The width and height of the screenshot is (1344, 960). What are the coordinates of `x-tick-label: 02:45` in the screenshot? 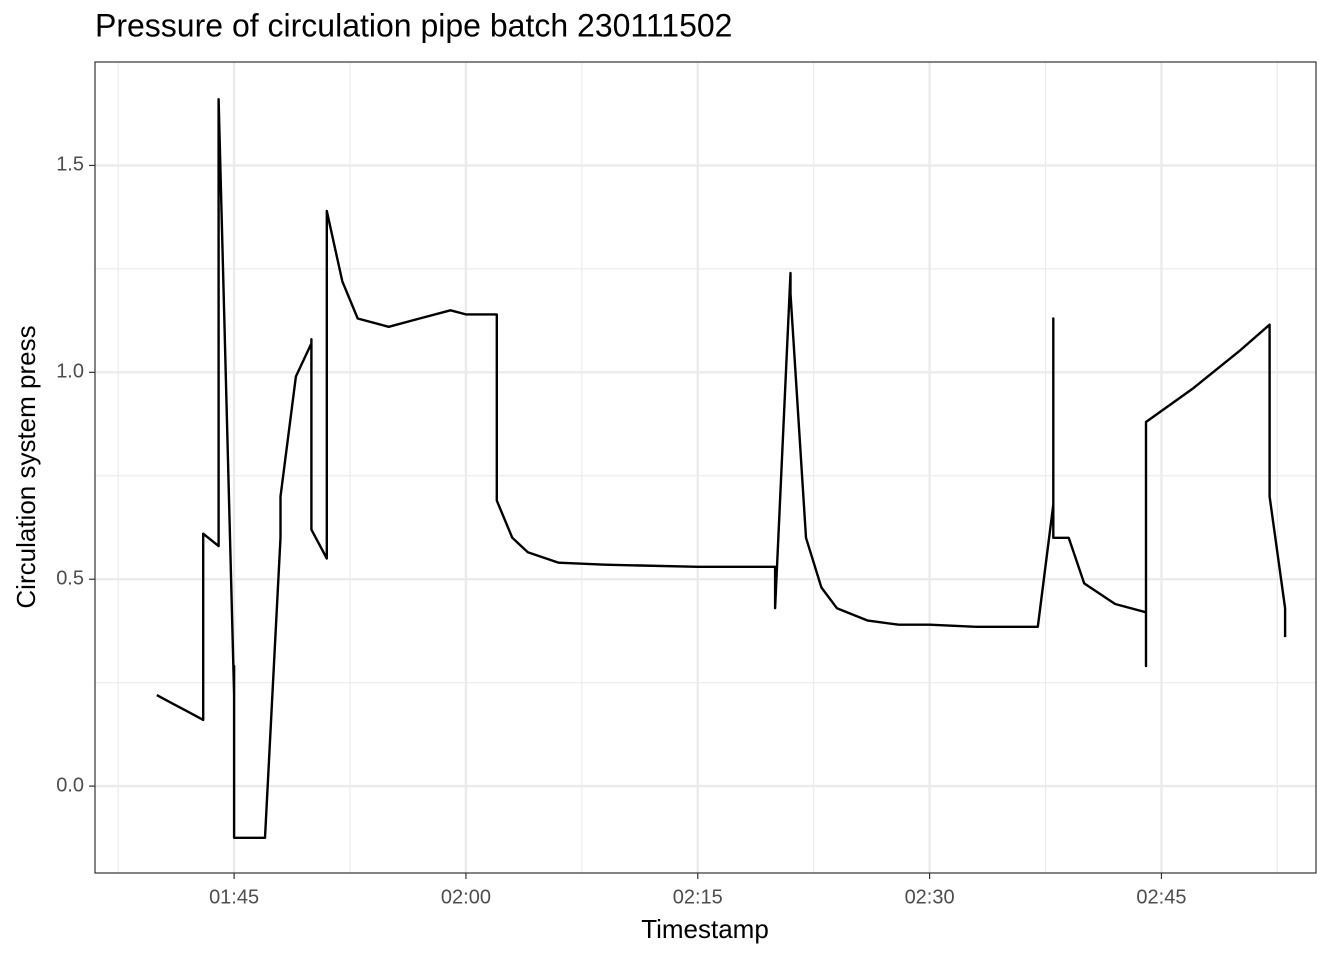 It's located at (1161, 897).